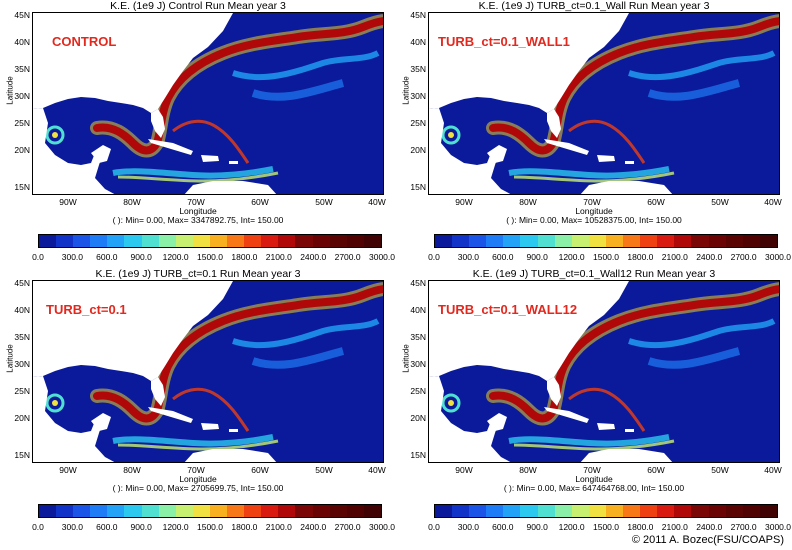  Describe the element at coordinates (68, 202) in the screenshot. I see `x-tick: 90W` at that location.